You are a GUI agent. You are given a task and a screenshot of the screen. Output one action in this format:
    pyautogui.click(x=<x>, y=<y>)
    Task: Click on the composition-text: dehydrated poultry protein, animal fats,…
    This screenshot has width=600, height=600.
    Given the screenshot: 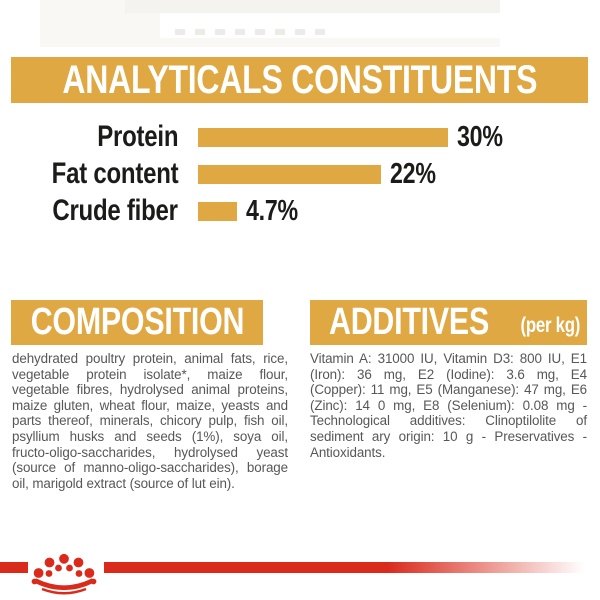 What is the action you would take?
    pyautogui.click(x=150, y=421)
    